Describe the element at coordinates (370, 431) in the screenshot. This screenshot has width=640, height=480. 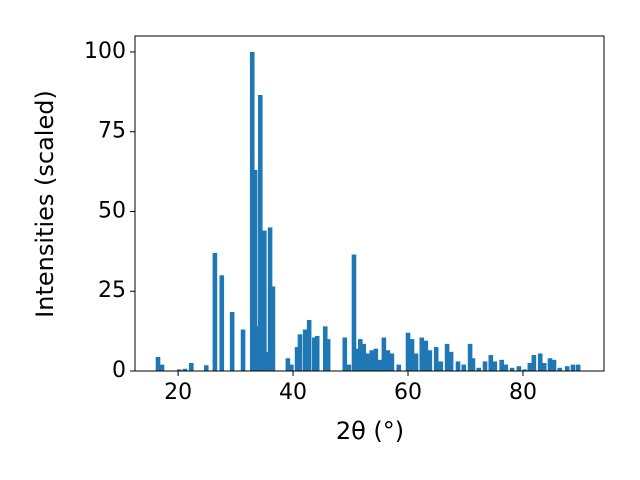
I see `x-axis-label: 2θ (°)` at that location.